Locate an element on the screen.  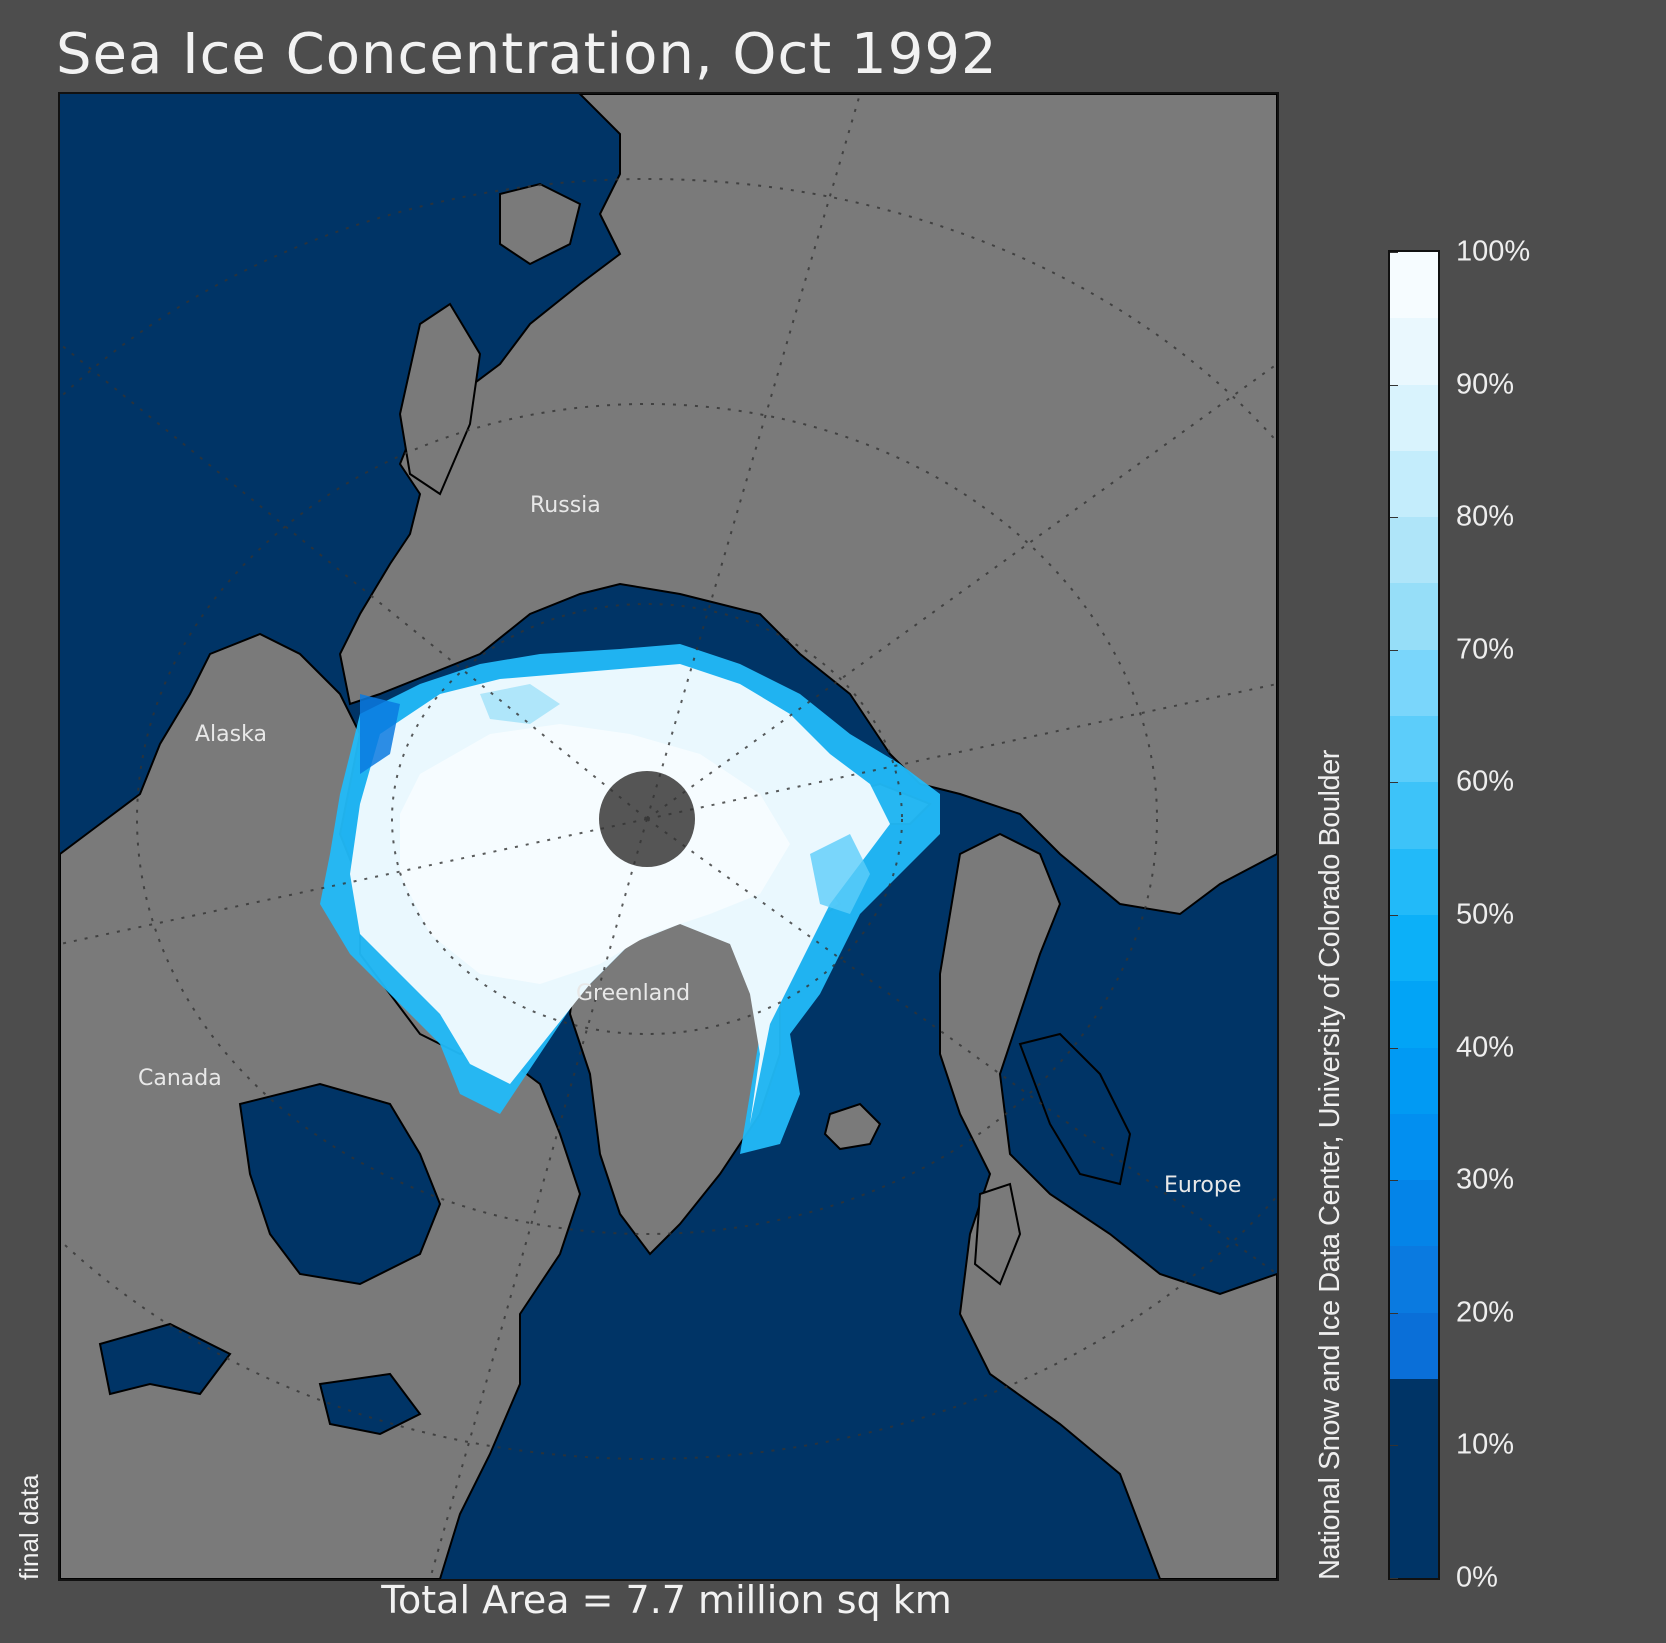
colorbar-tick-label: 60% is located at coordinates (1485, 781).